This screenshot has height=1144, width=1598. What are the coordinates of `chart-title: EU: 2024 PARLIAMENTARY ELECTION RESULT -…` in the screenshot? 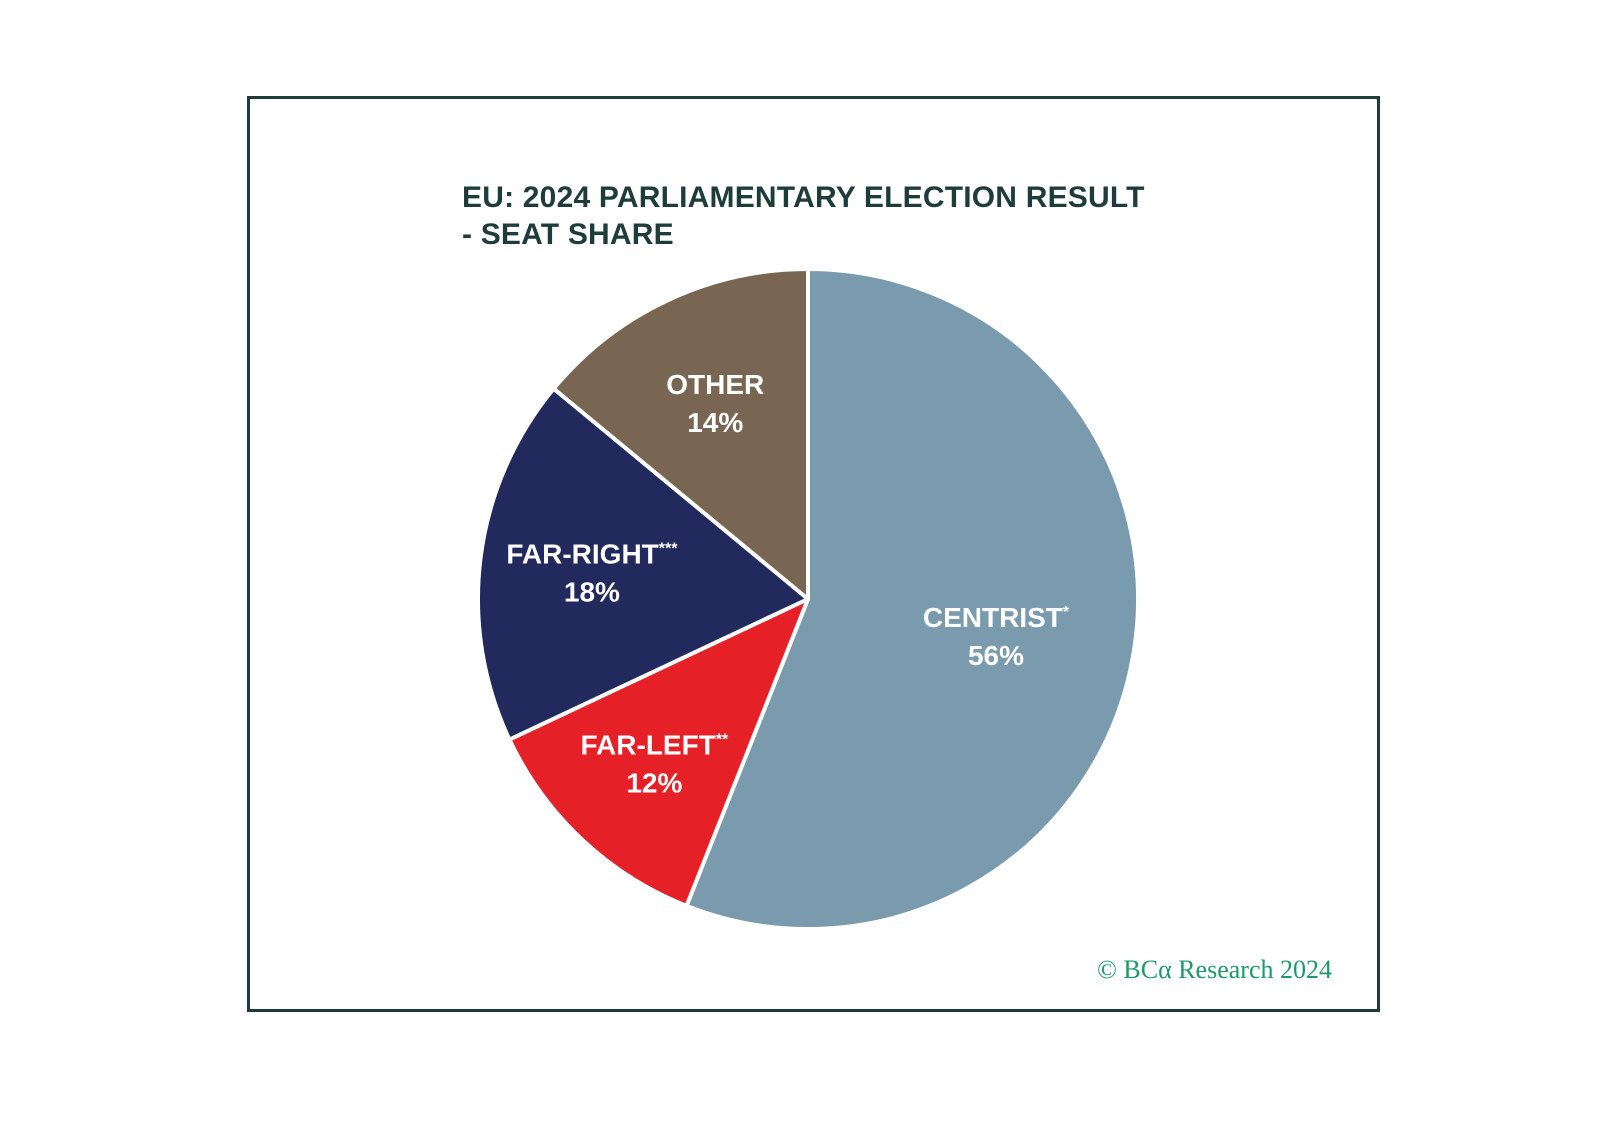 It's located at (803, 216).